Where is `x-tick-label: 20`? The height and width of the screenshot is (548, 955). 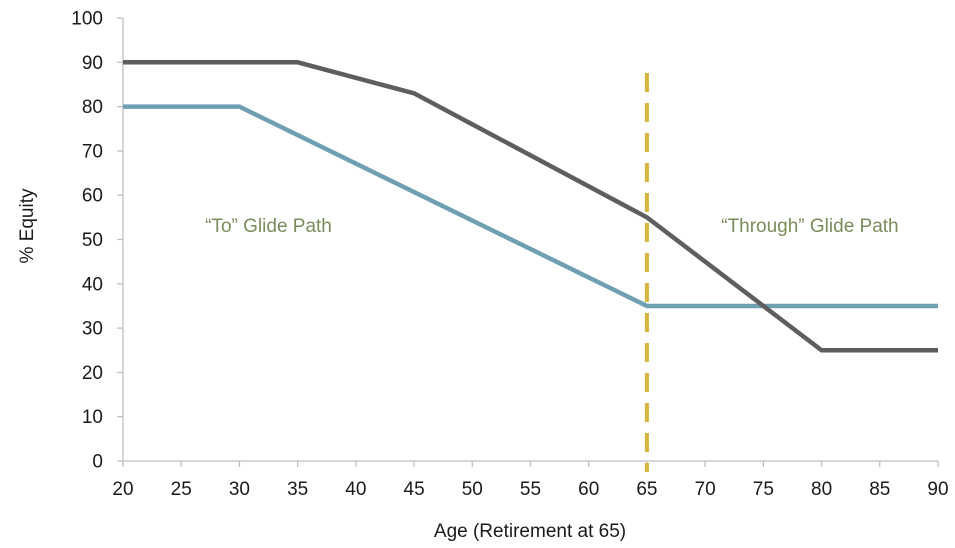 x-tick-label: 20 is located at coordinates (122, 489).